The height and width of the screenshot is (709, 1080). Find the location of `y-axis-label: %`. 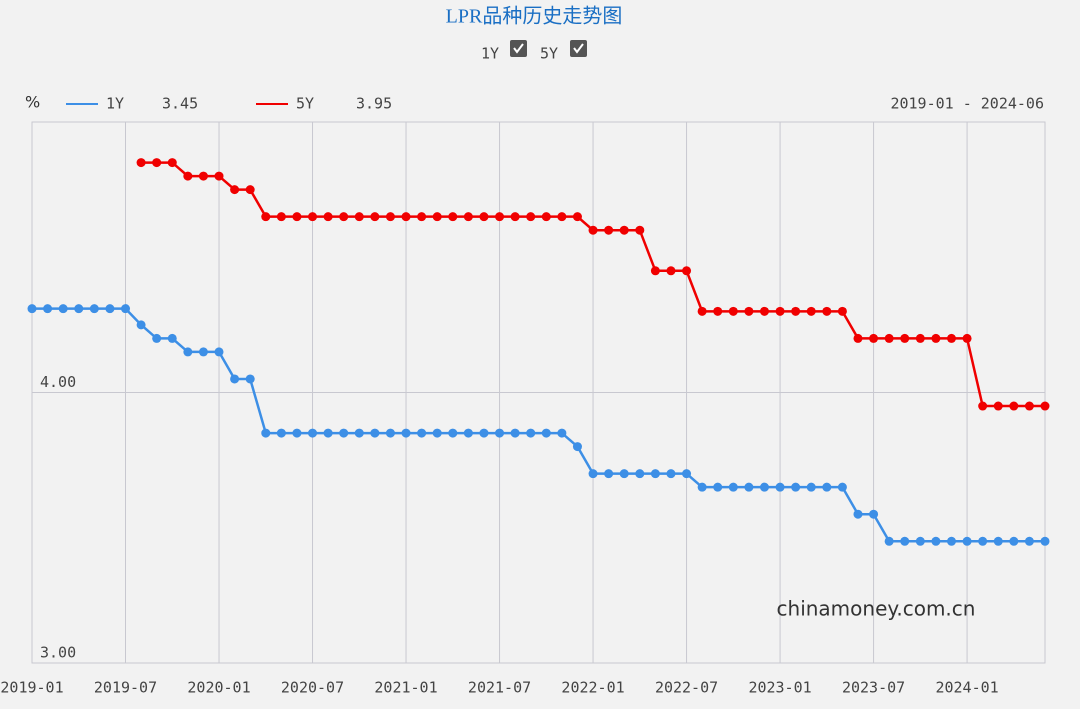

y-axis-label: % is located at coordinates (32, 102).